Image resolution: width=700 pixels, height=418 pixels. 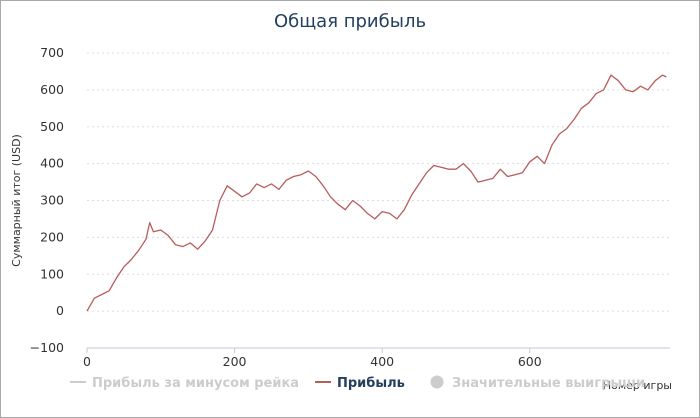 What do you see at coordinates (47, 347) in the screenshot?
I see `y-tick-label: −100` at bounding box center [47, 347].